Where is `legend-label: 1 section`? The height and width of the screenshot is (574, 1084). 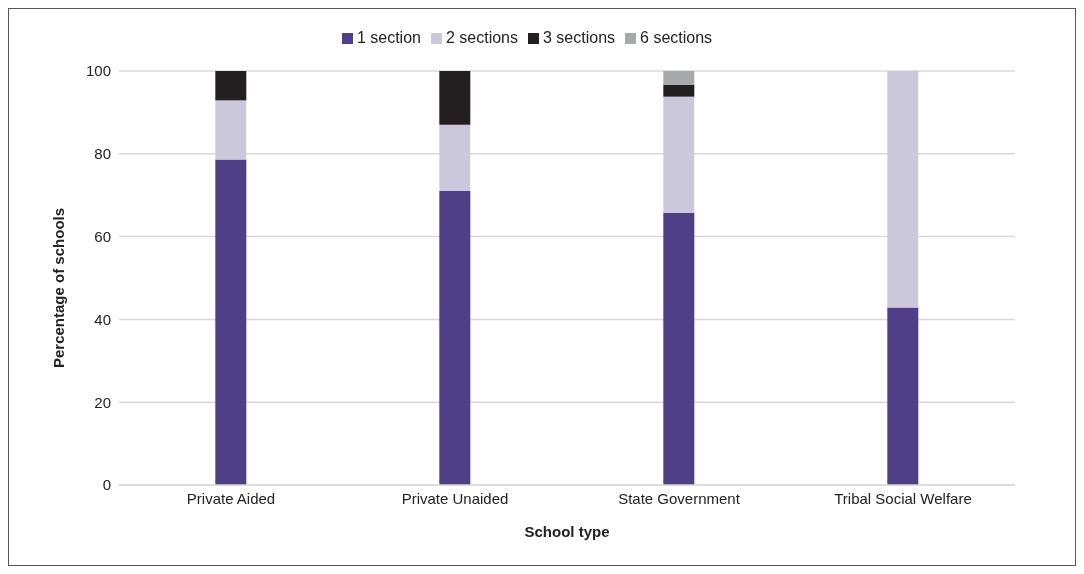
legend-label: 1 section is located at coordinates (388, 37).